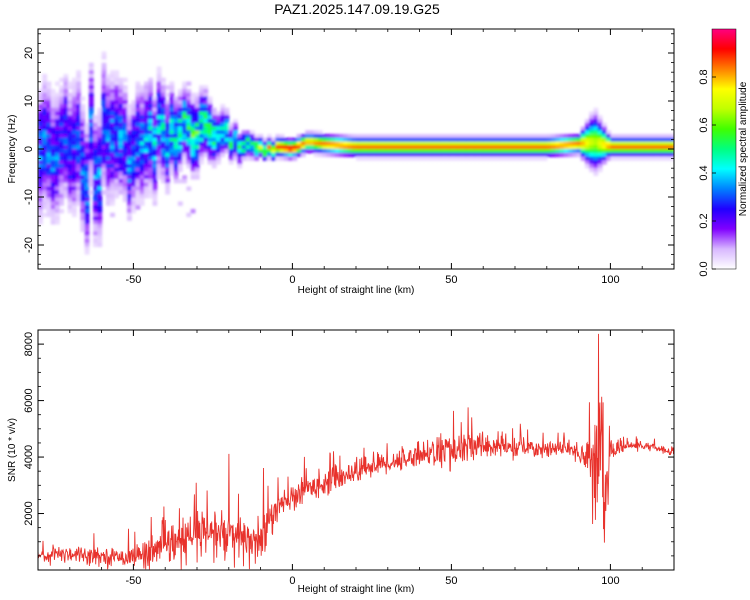  Describe the element at coordinates (704, 124) in the screenshot. I see `colorbar-tick-label: 0.6` at that location.